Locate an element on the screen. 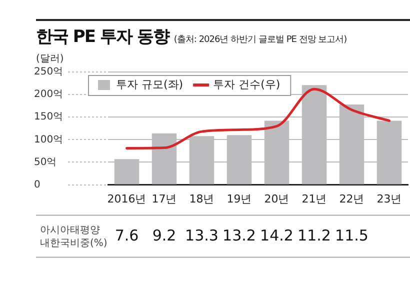  y-tick-label: 50억 is located at coordinates (45, 162).